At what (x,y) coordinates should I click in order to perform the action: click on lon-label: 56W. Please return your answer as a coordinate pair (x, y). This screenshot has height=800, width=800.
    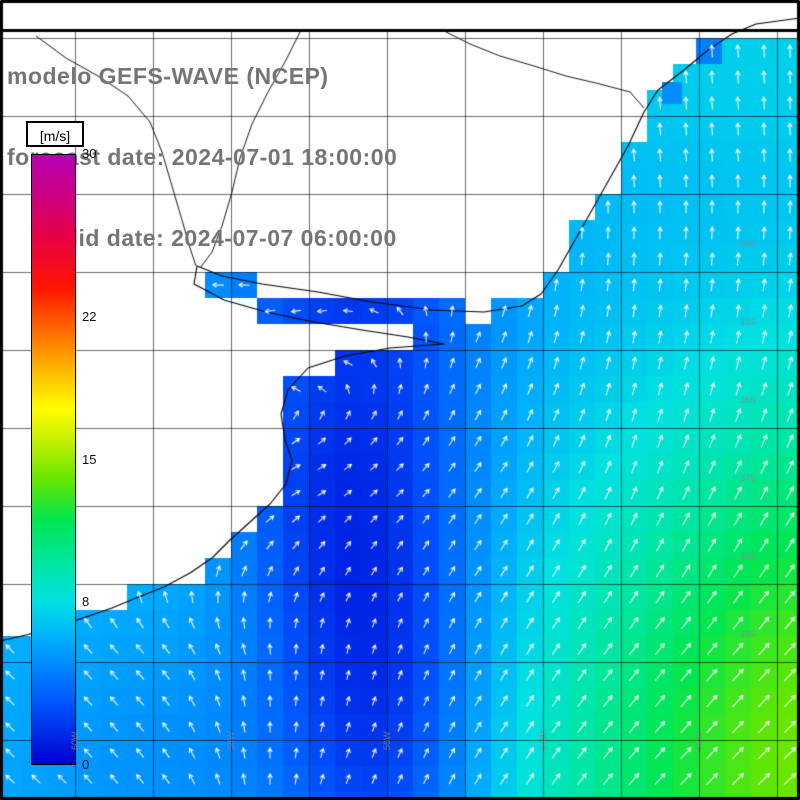
    Looking at the image, I should click on (387, 740).